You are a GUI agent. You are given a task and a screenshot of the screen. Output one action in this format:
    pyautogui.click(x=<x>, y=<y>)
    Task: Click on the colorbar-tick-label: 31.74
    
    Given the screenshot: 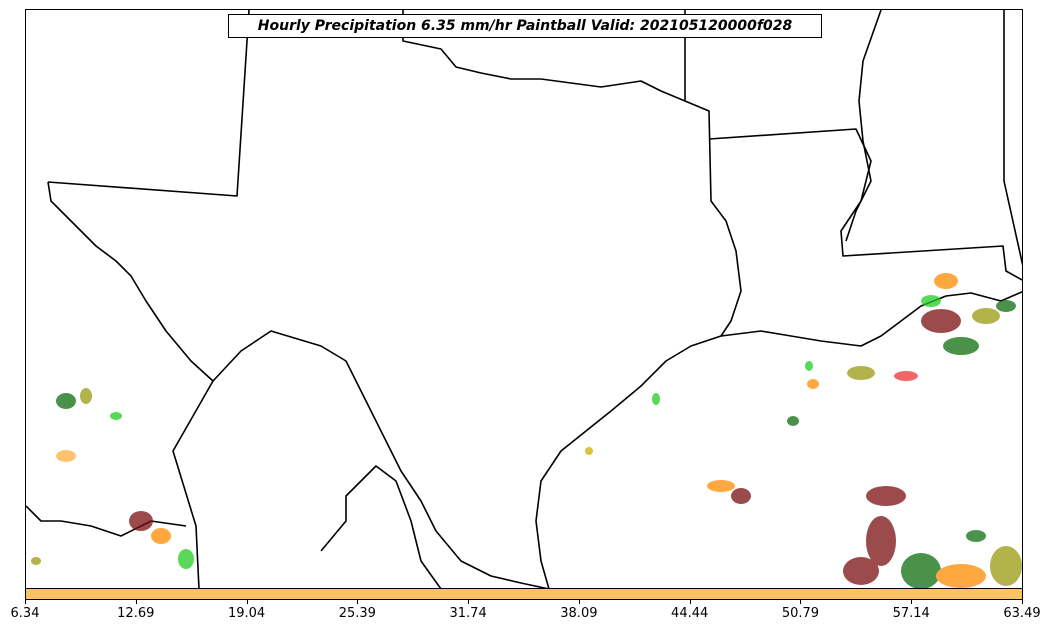 What is the action you would take?
    pyautogui.click(x=468, y=613)
    